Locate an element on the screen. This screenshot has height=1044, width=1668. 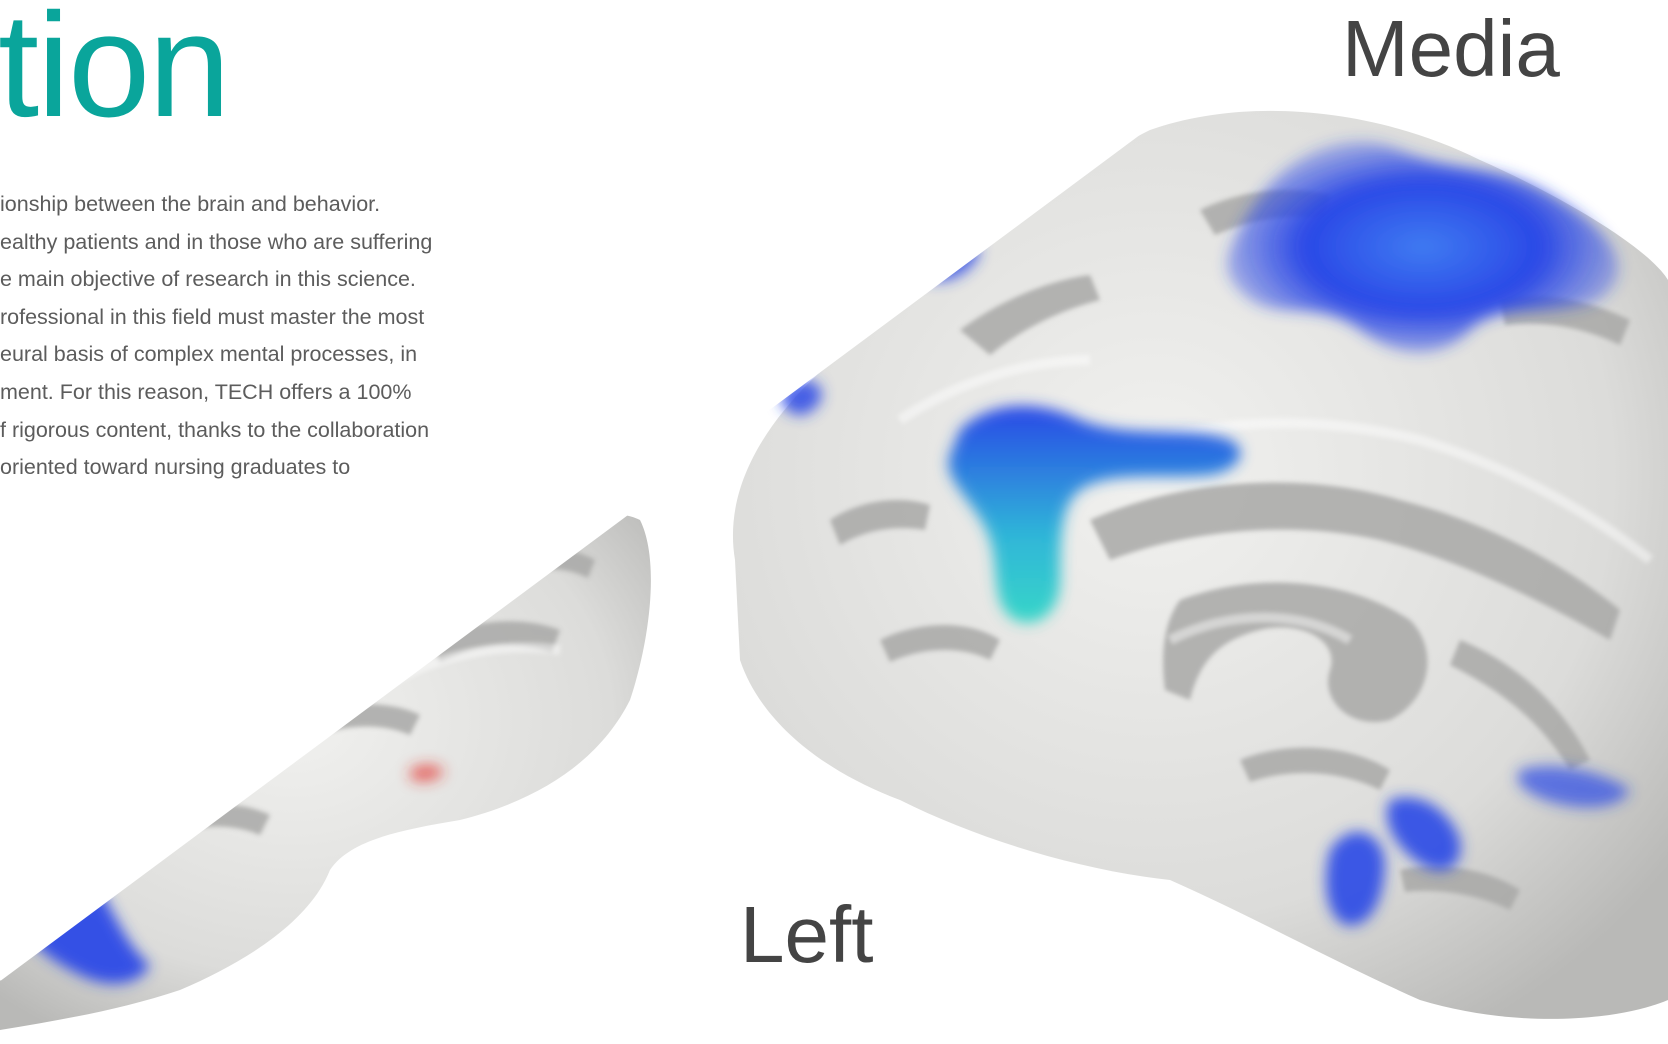
activation-blob-cingulate is located at coordinates (1094, 514).